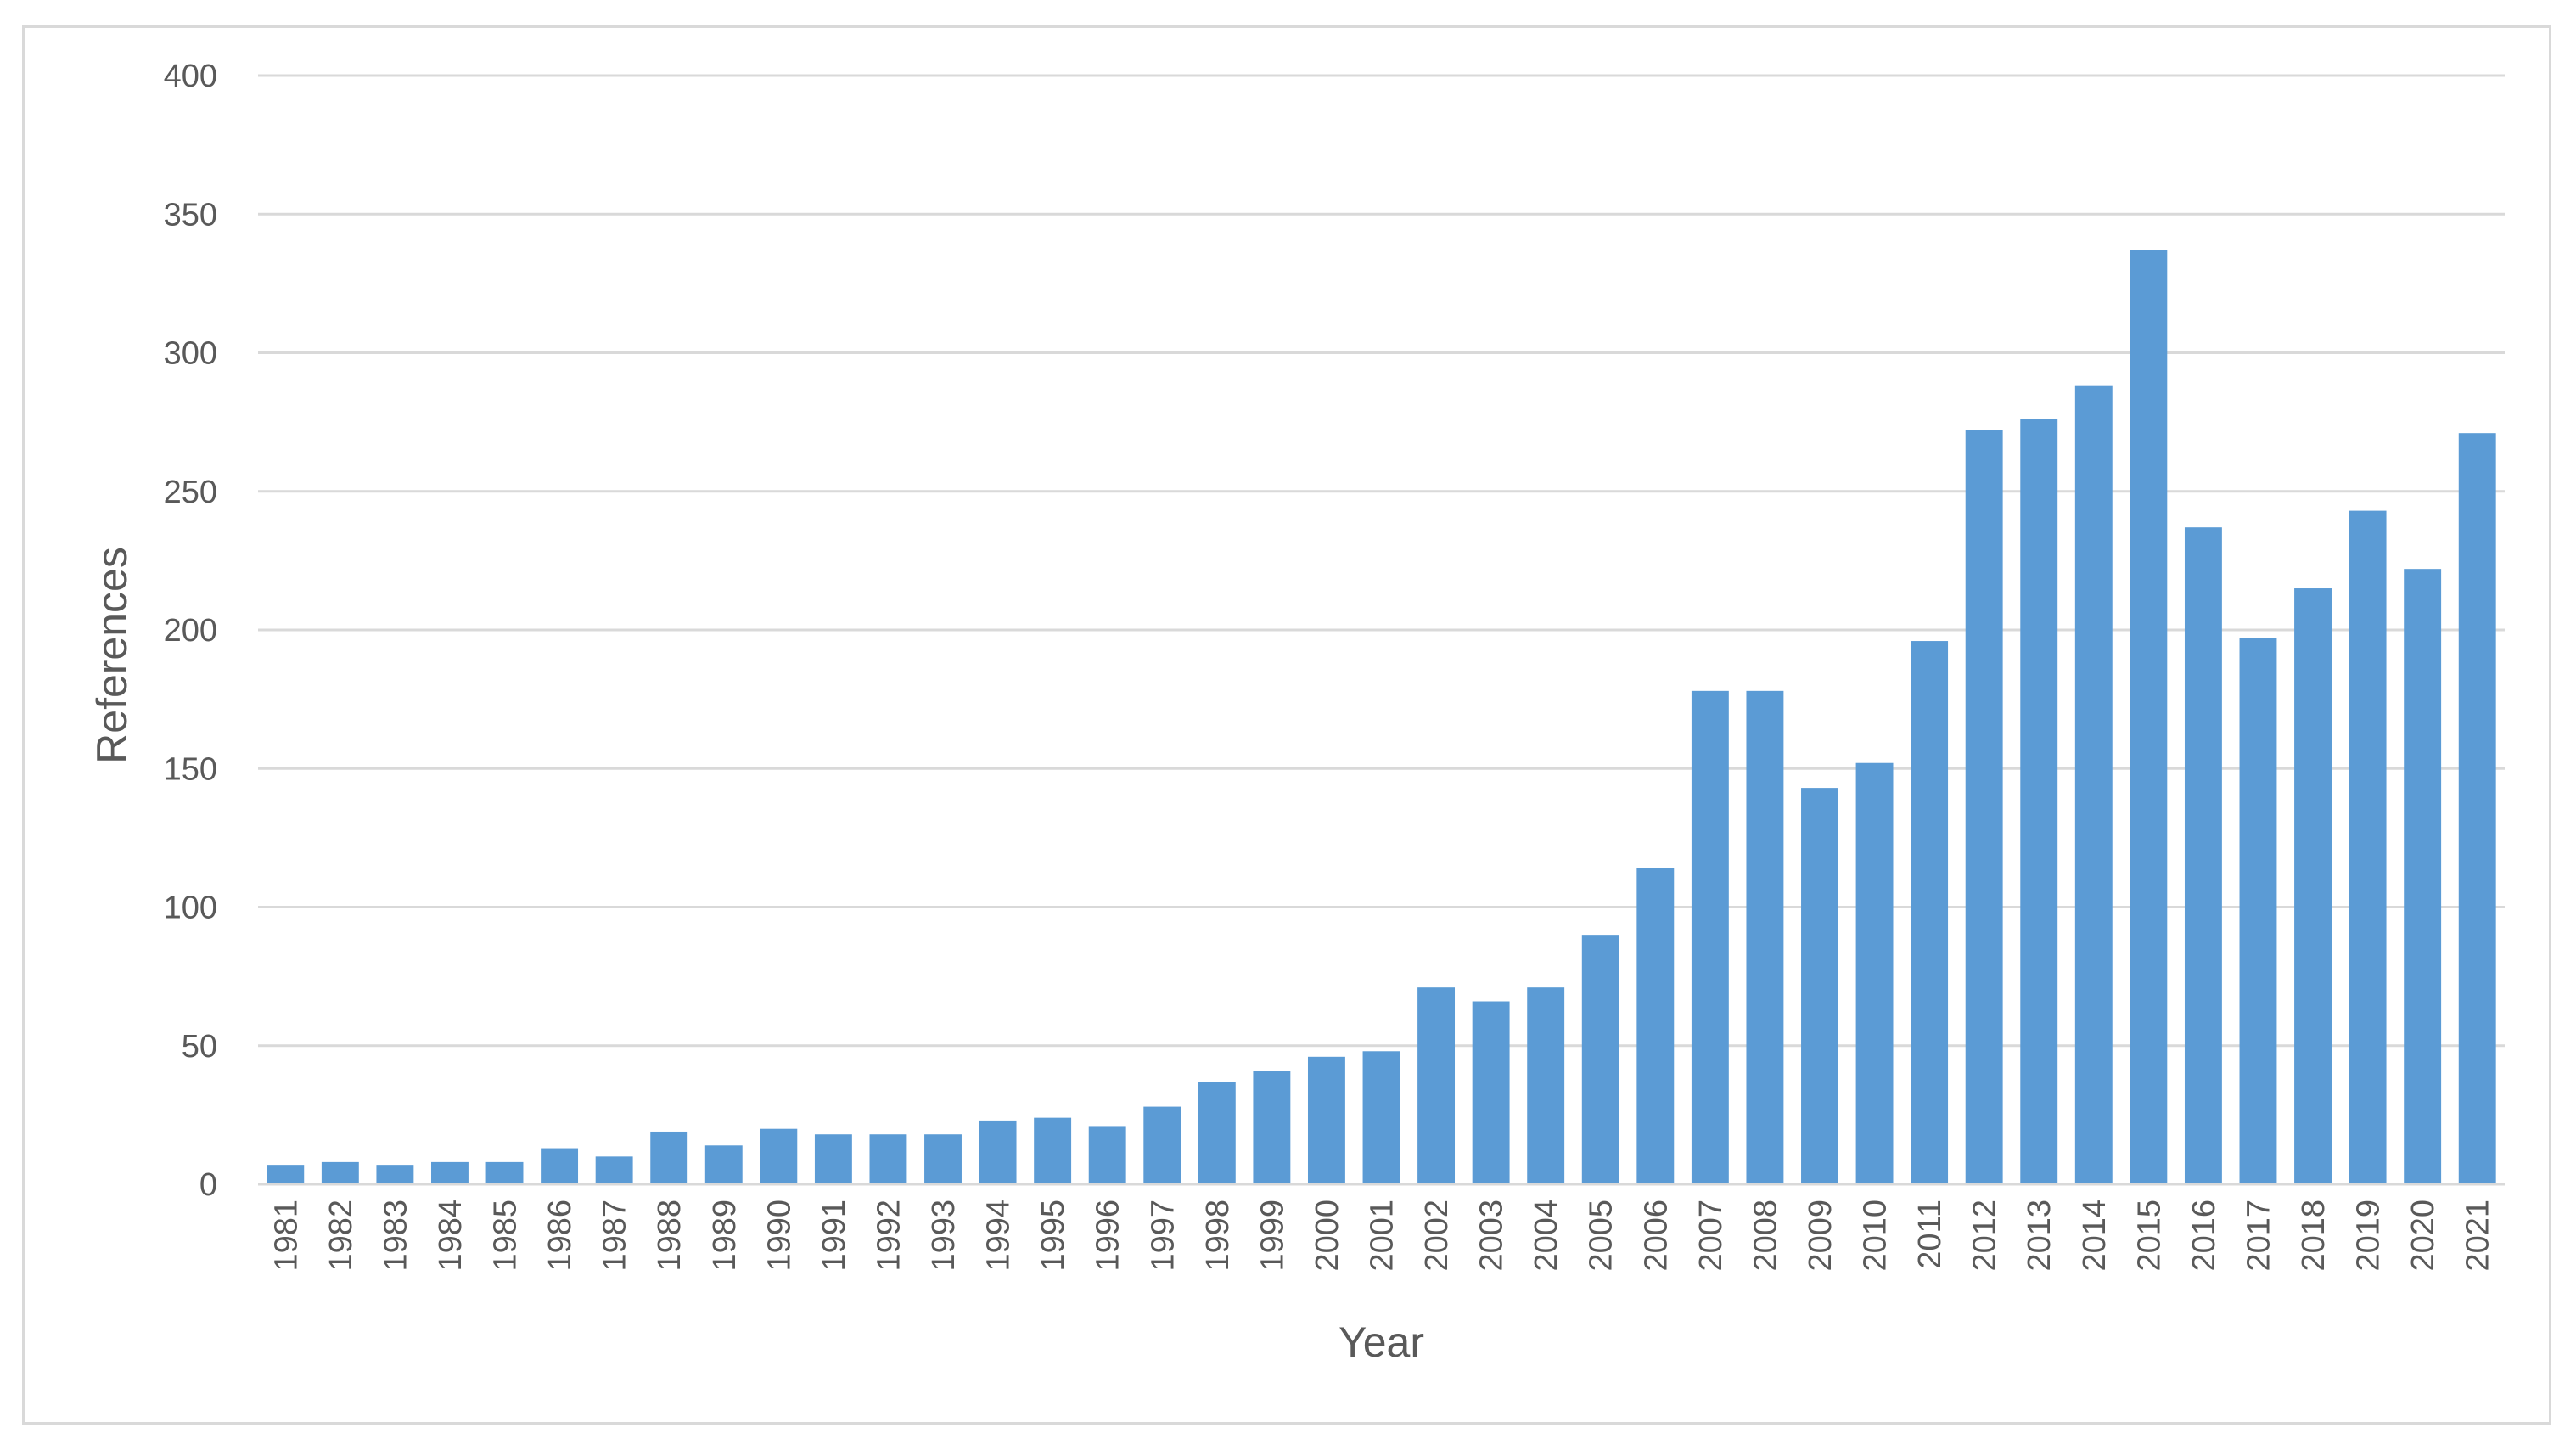 This screenshot has height=1450, width=2576. I want to click on x-tick-label: 1985, so click(506, 1236).